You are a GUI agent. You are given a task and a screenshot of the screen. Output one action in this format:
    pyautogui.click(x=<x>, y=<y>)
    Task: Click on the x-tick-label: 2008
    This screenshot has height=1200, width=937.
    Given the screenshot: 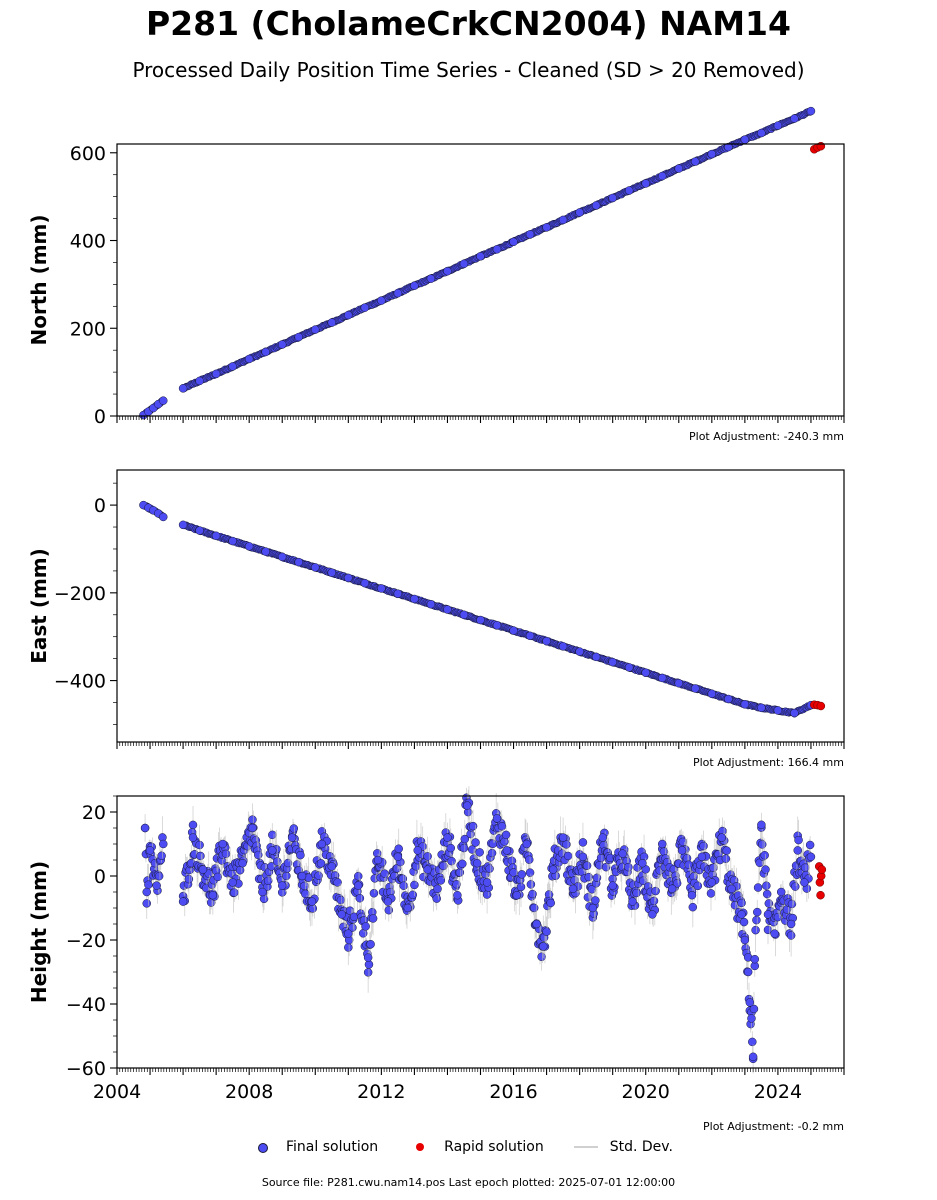 What is the action you would take?
    pyautogui.click(x=249, y=1092)
    